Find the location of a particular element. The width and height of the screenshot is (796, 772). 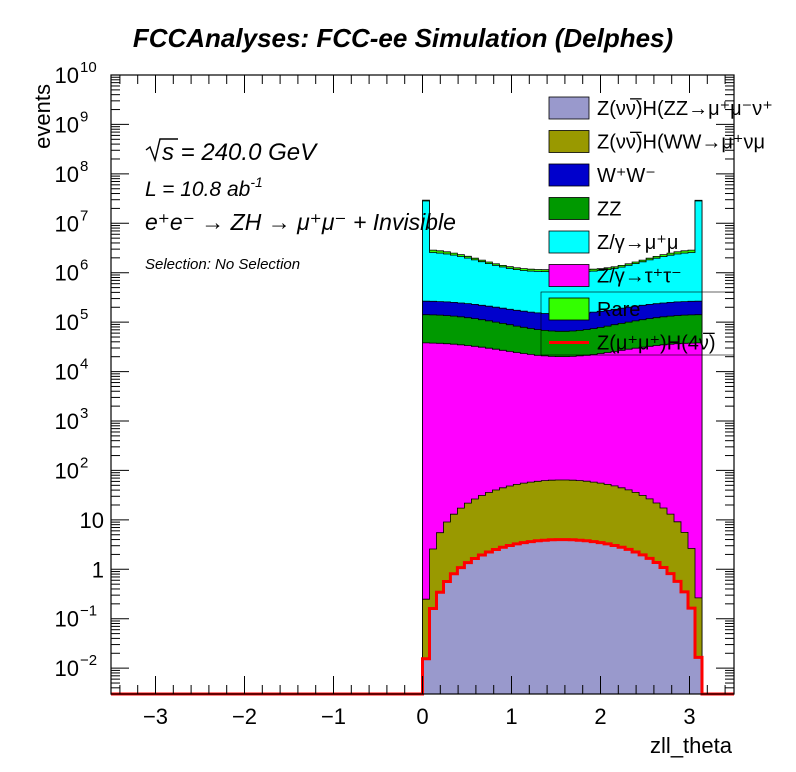

y-tick-exponent: −1 is located at coordinates (88, 611).